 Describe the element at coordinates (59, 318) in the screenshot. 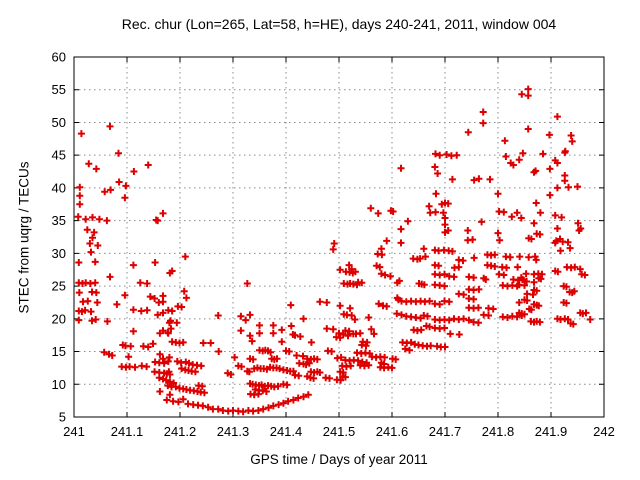

I see `y-tick-label: 20` at that location.